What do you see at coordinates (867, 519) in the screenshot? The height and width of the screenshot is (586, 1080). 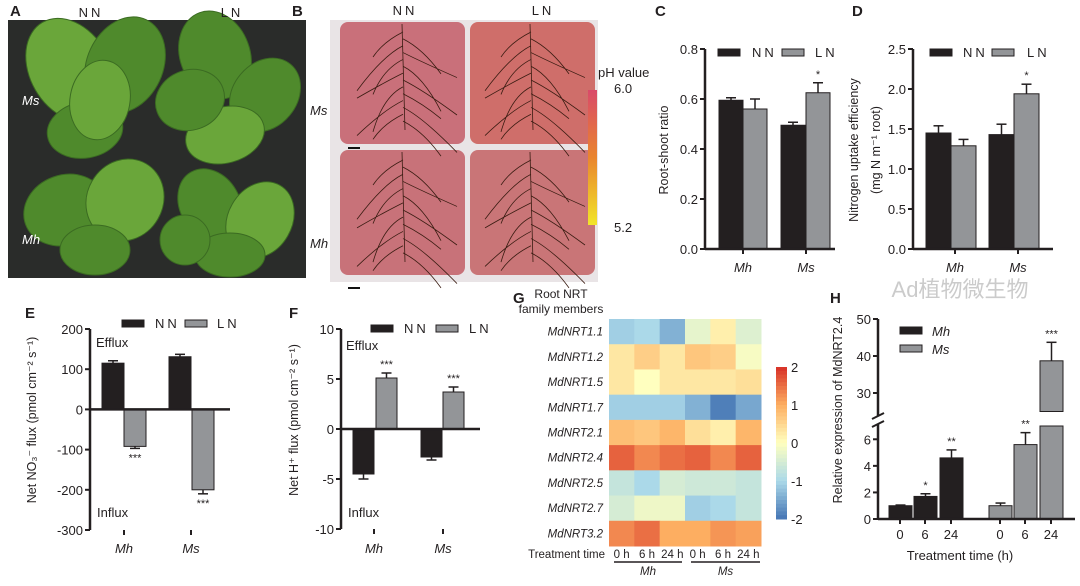 I see `y-tick-label: 0` at bounding box center [867, 519].